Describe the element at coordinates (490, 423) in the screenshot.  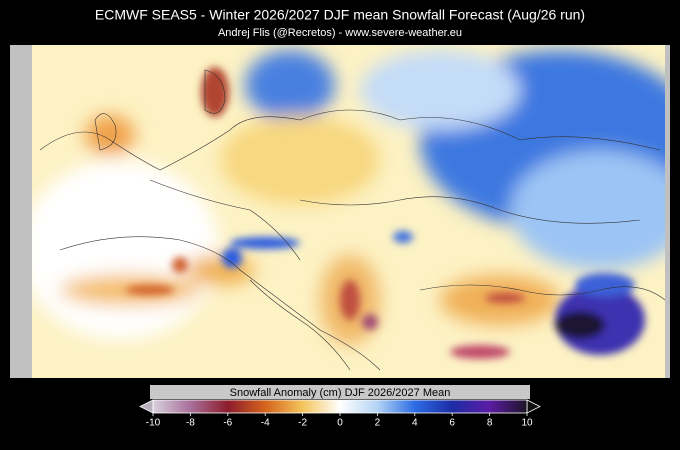
I see `colorbar-tick-label: 8` at that location.